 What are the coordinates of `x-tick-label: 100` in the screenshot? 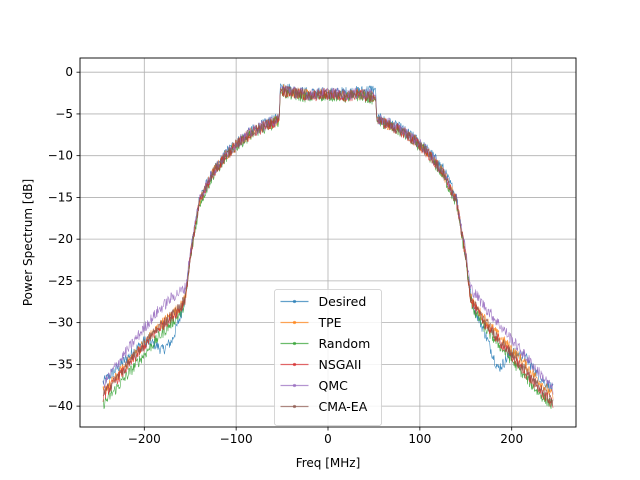 It's located at (419, 439).